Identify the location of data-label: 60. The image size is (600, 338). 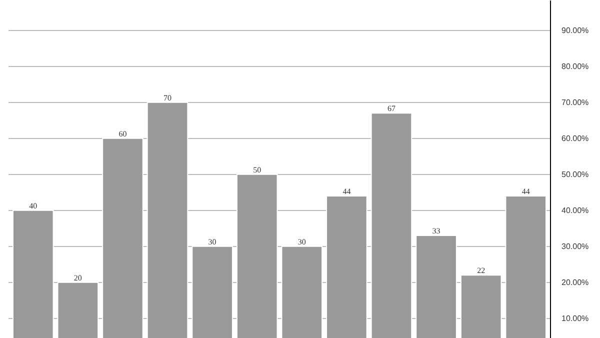
(122, 133).